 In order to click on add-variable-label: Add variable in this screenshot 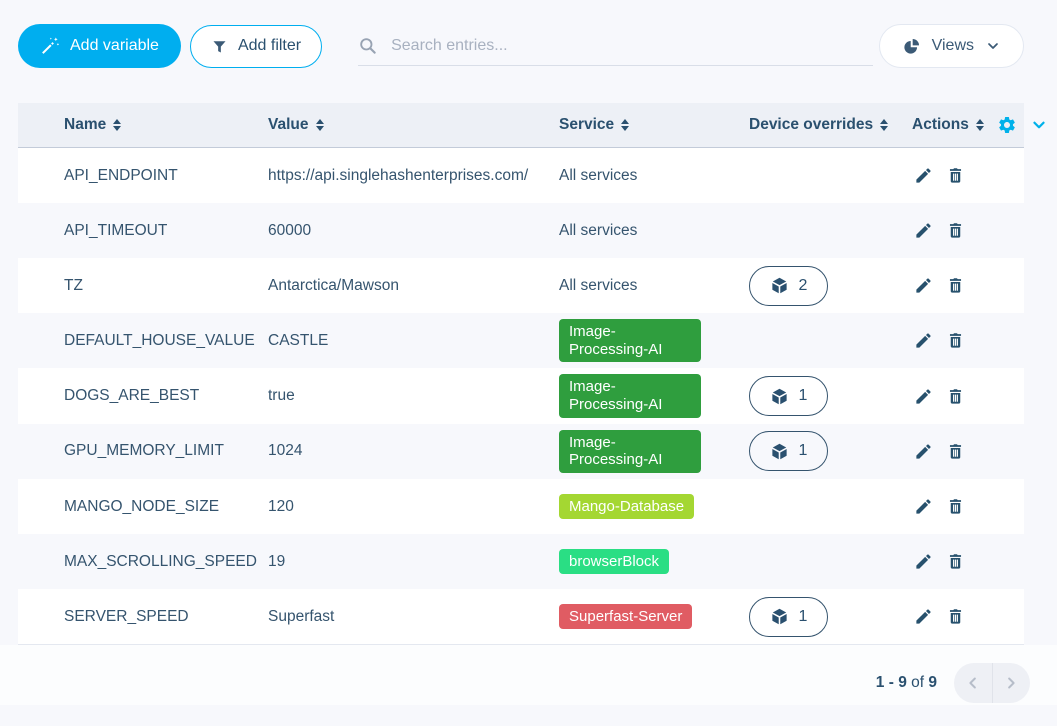, I will do `click(114, 45)`.